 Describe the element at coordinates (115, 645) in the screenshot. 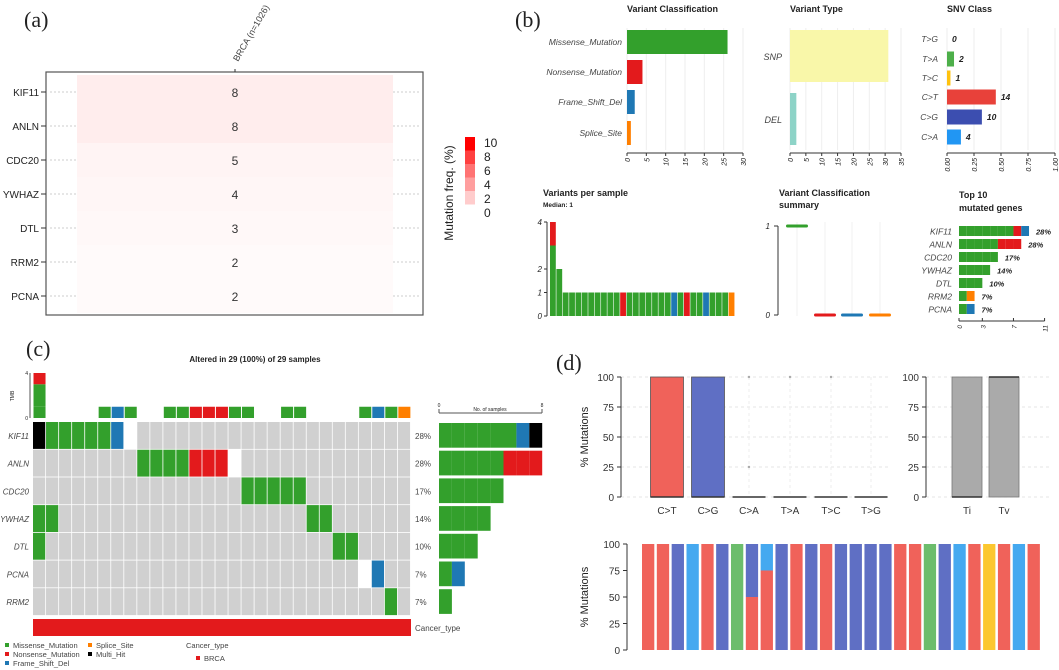

I see `legend-label: Splice_Site` at that location.